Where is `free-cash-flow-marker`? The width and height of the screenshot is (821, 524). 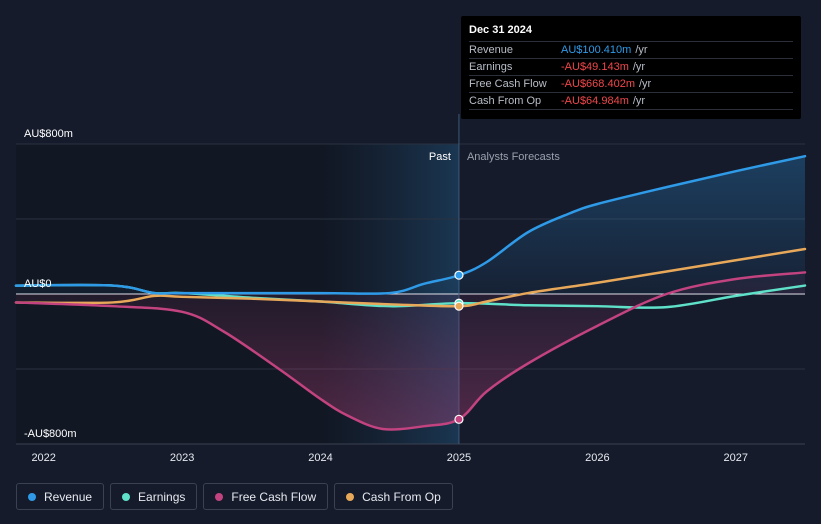
free-cash-flow-marker is located at coordinates (459, 419).